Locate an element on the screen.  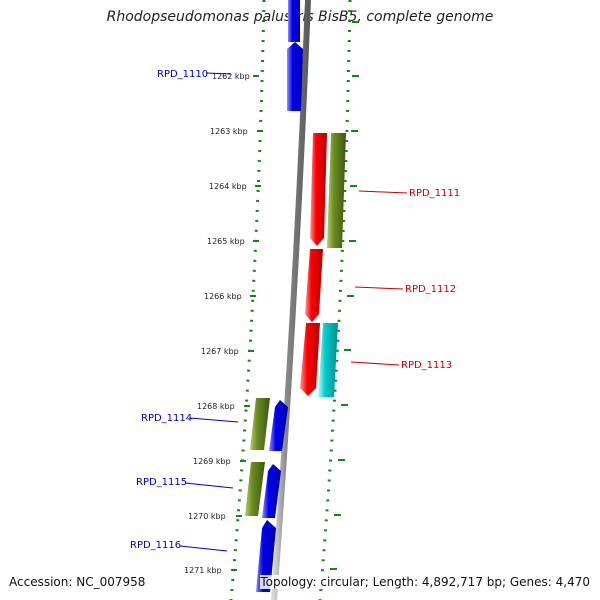
kbp-tick-label: 1265 kbp is located at coordinates (226, 241).